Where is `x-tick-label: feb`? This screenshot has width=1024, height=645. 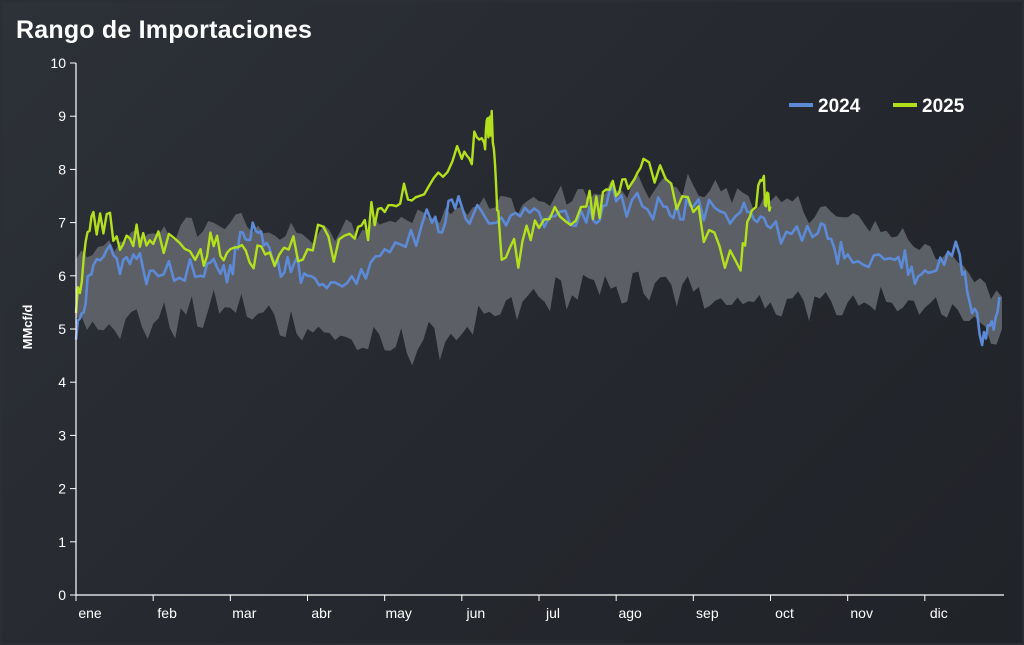 x-tick-label: feb is located at coordinates (167, 613).